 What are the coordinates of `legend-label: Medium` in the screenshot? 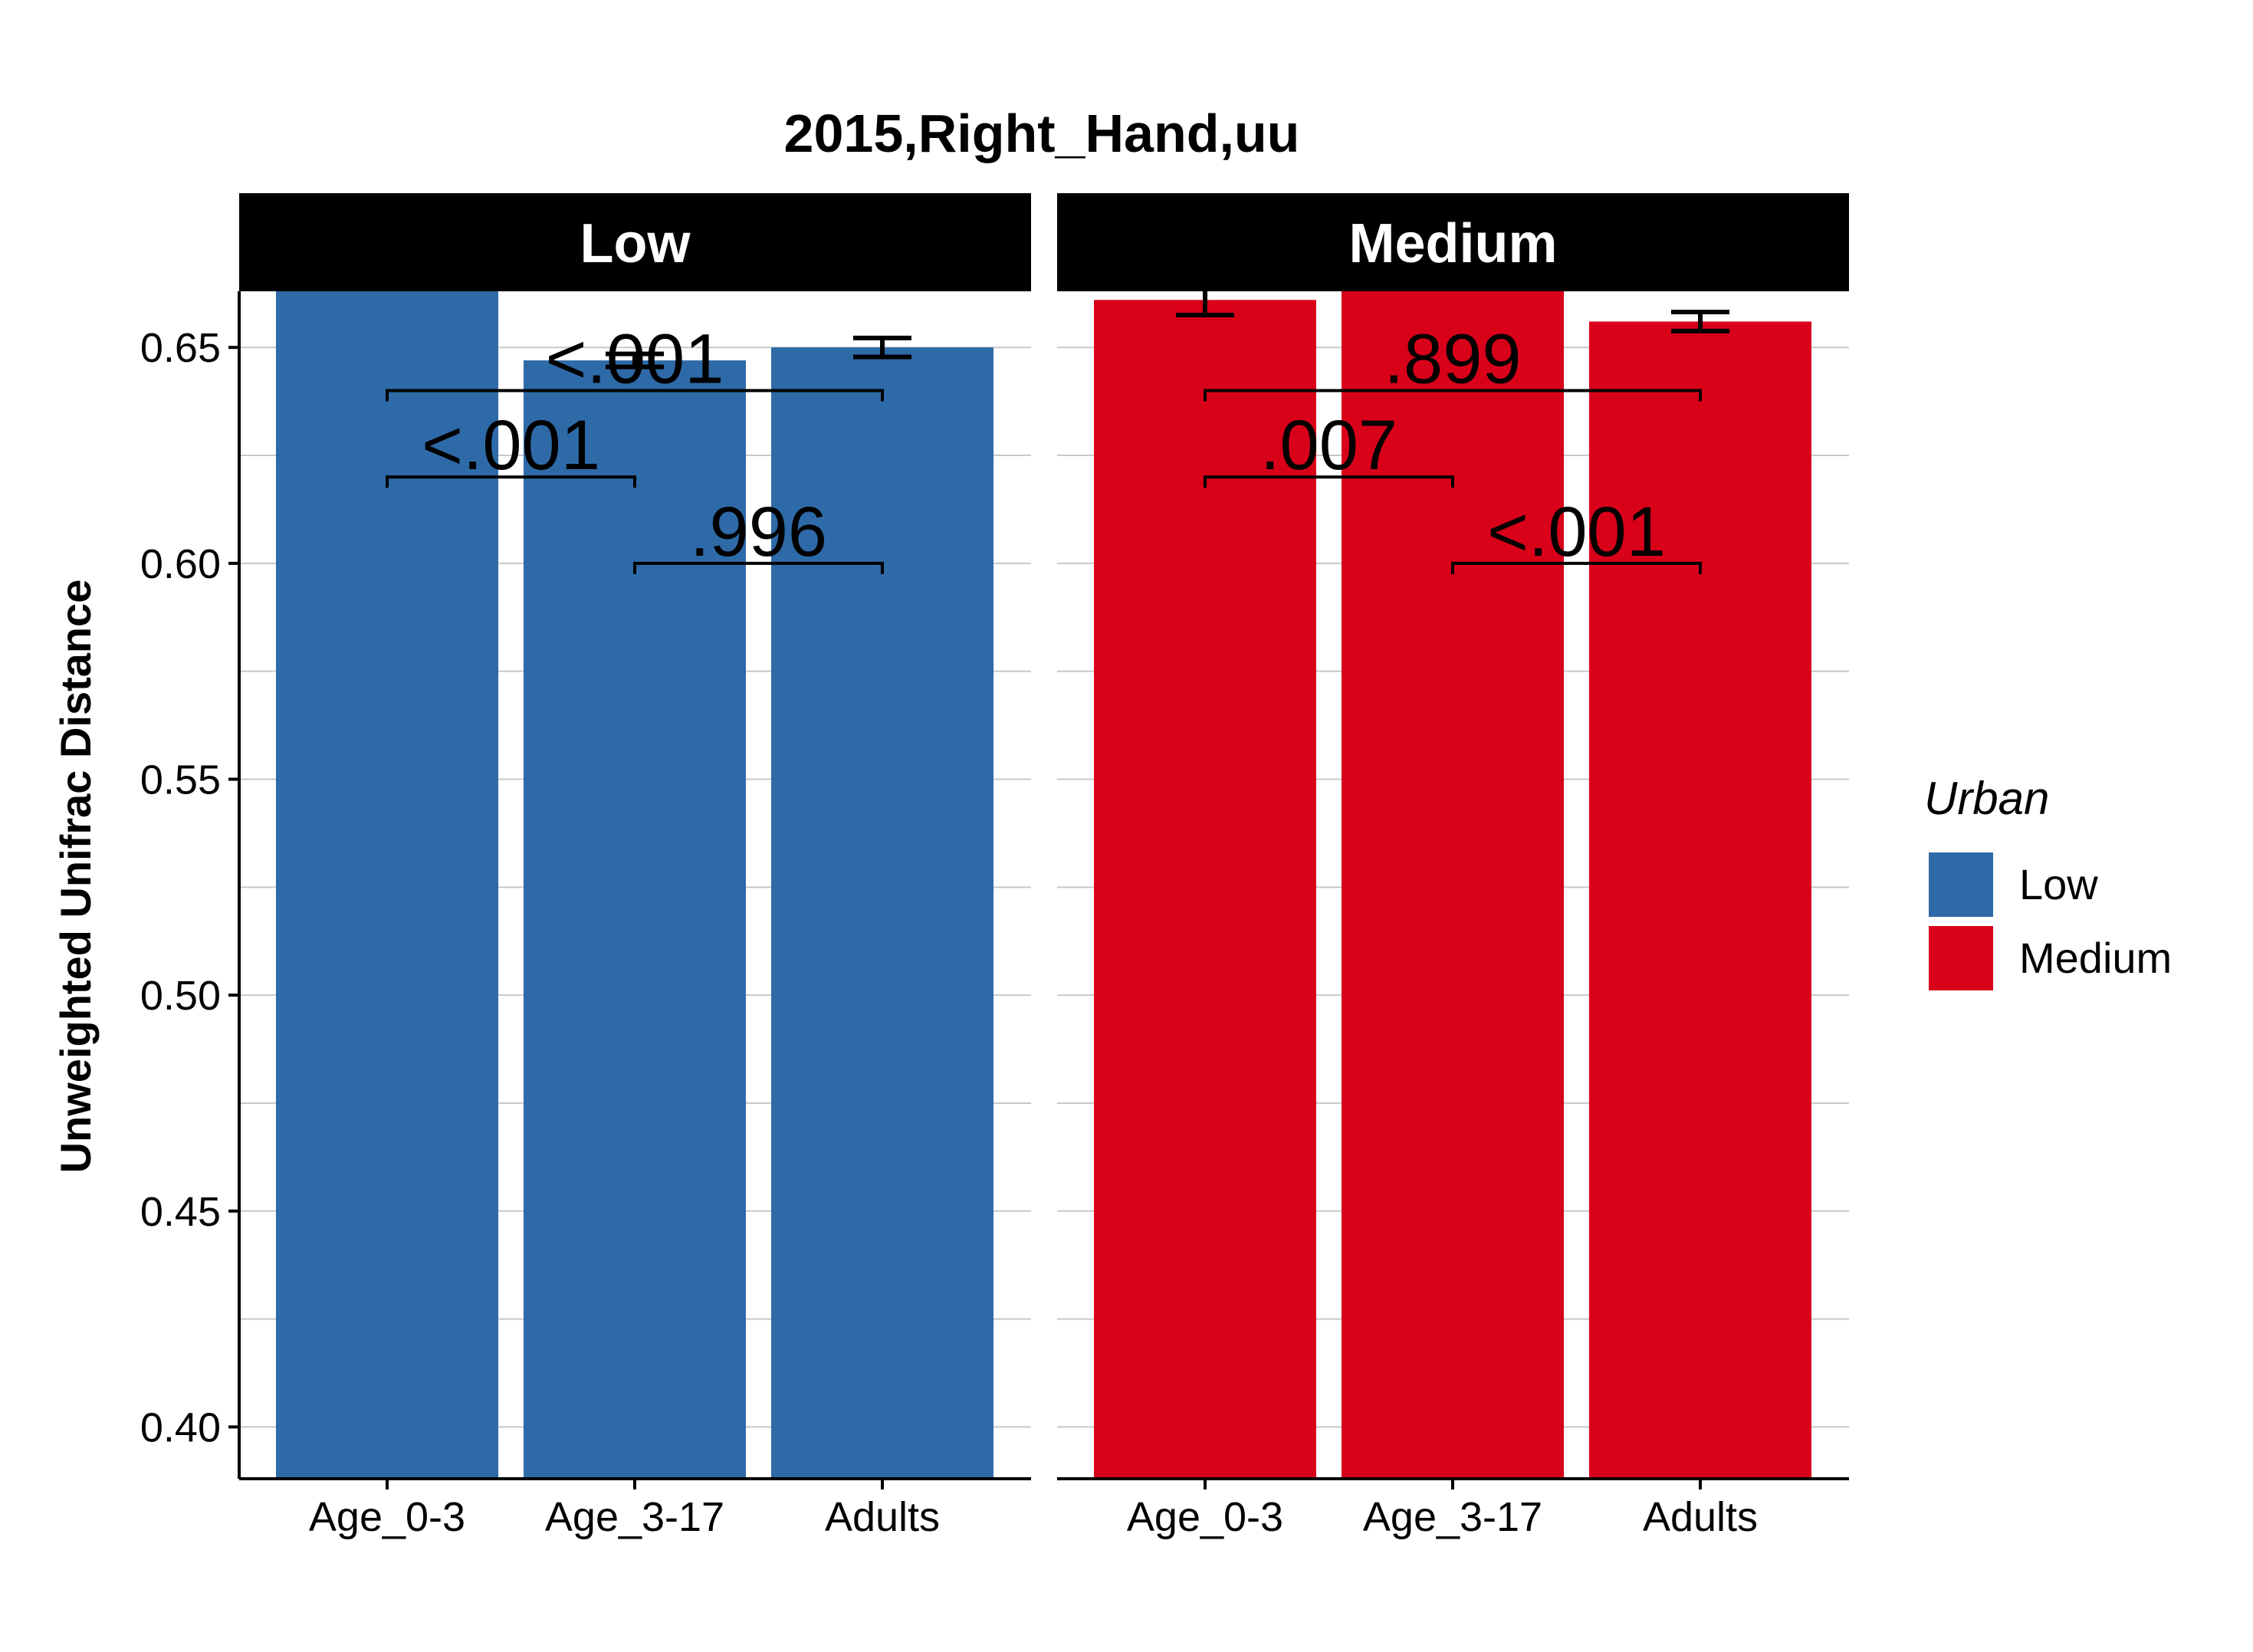 It's located at (2095, 958).